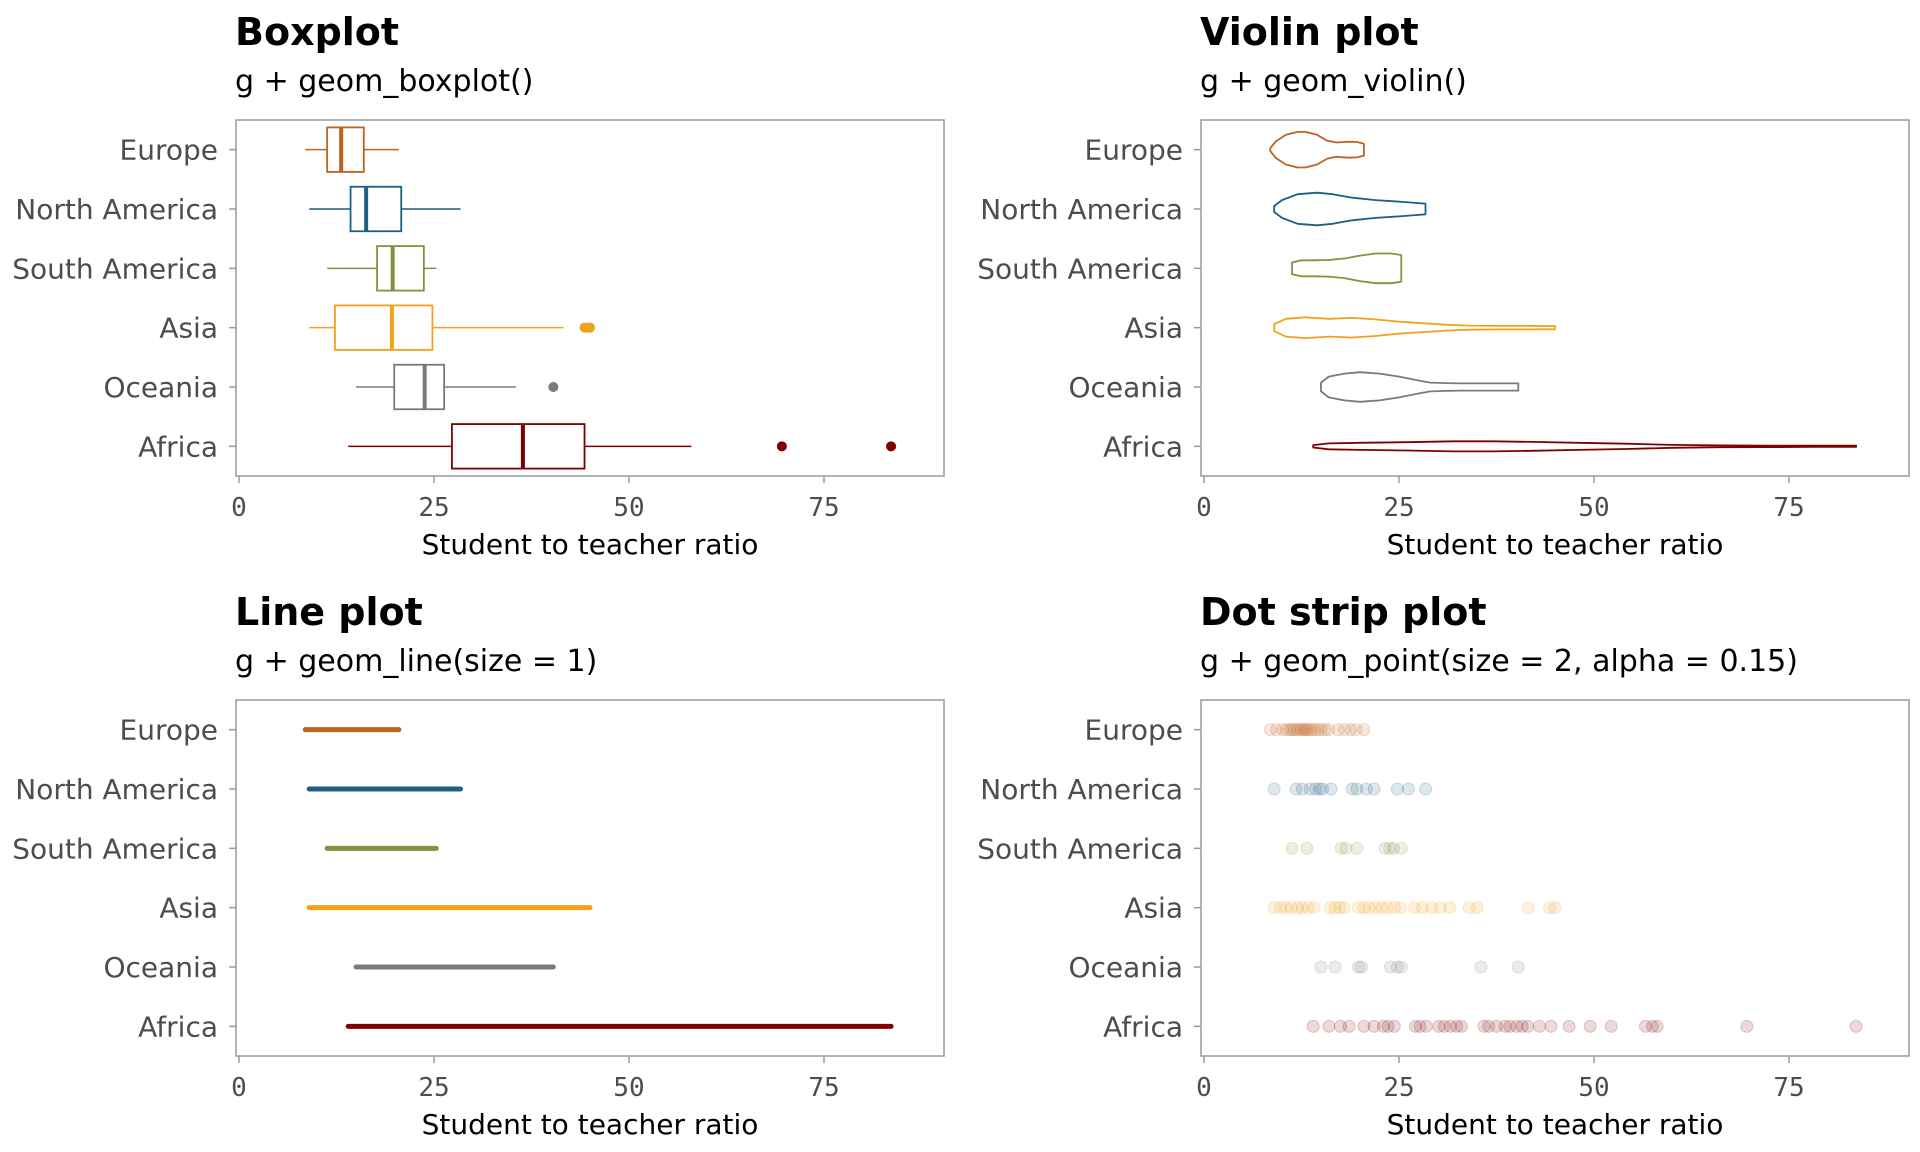  What do you see at coordinates (823, 508) in the screenshot?
I see `x-tick-label: 75` at bounding box center [823, 508].